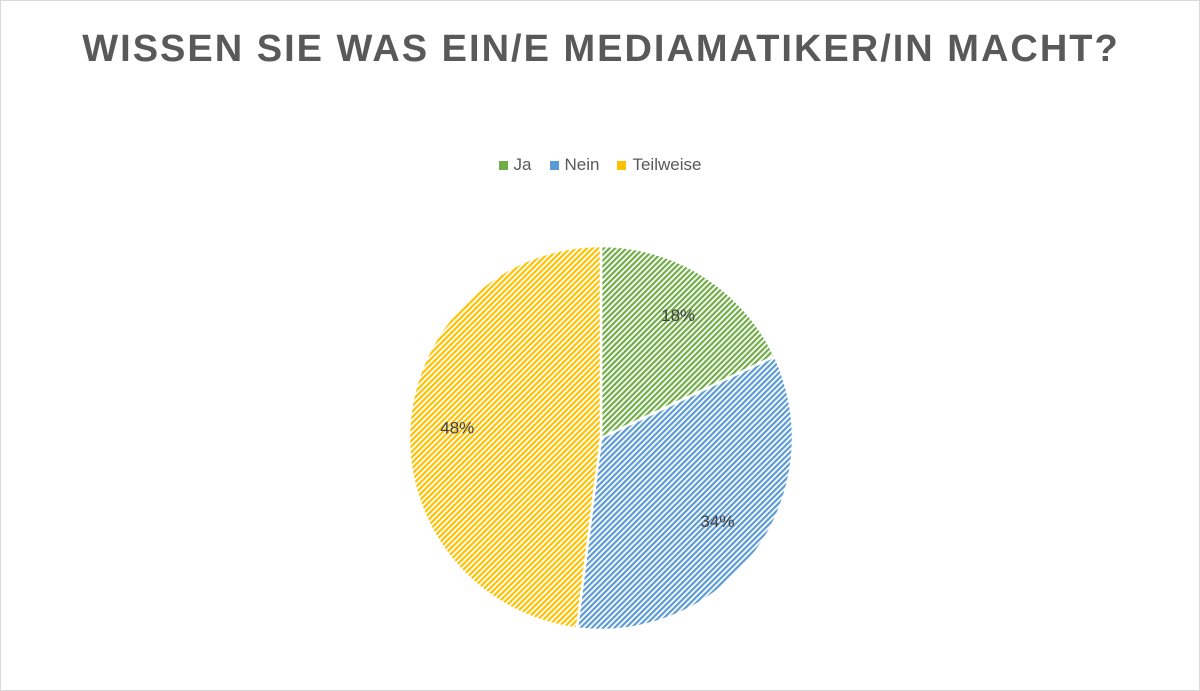 This screenshot has width=1200, height=691. Describe the element at coordinates (667, 164) in the screenshot. I see `legend-label: Teilweise` at that location.